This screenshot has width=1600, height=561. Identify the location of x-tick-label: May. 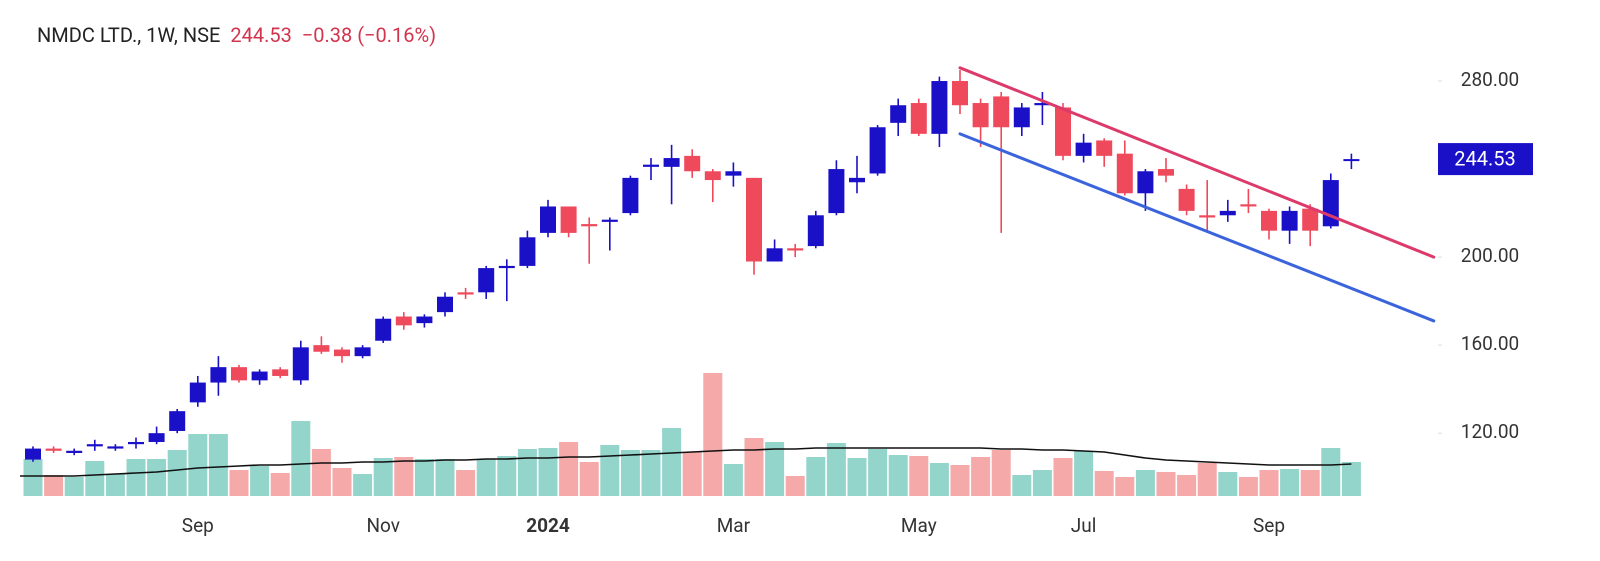
(919, 525).